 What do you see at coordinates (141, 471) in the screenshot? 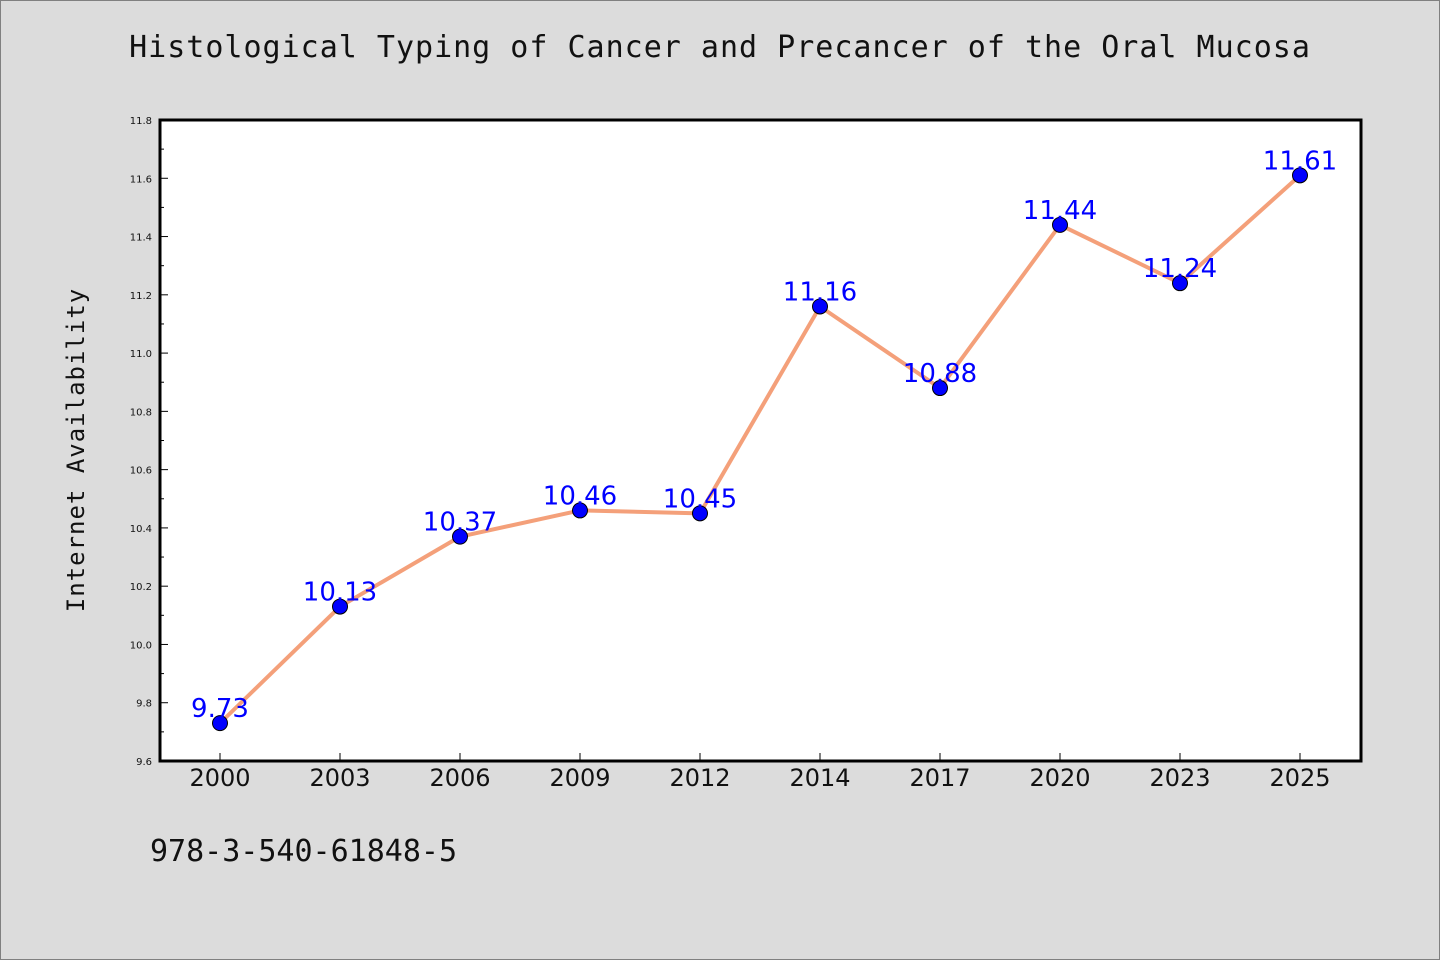
I see `y-tick-label: 10.6` at bounding box center [141, 471].